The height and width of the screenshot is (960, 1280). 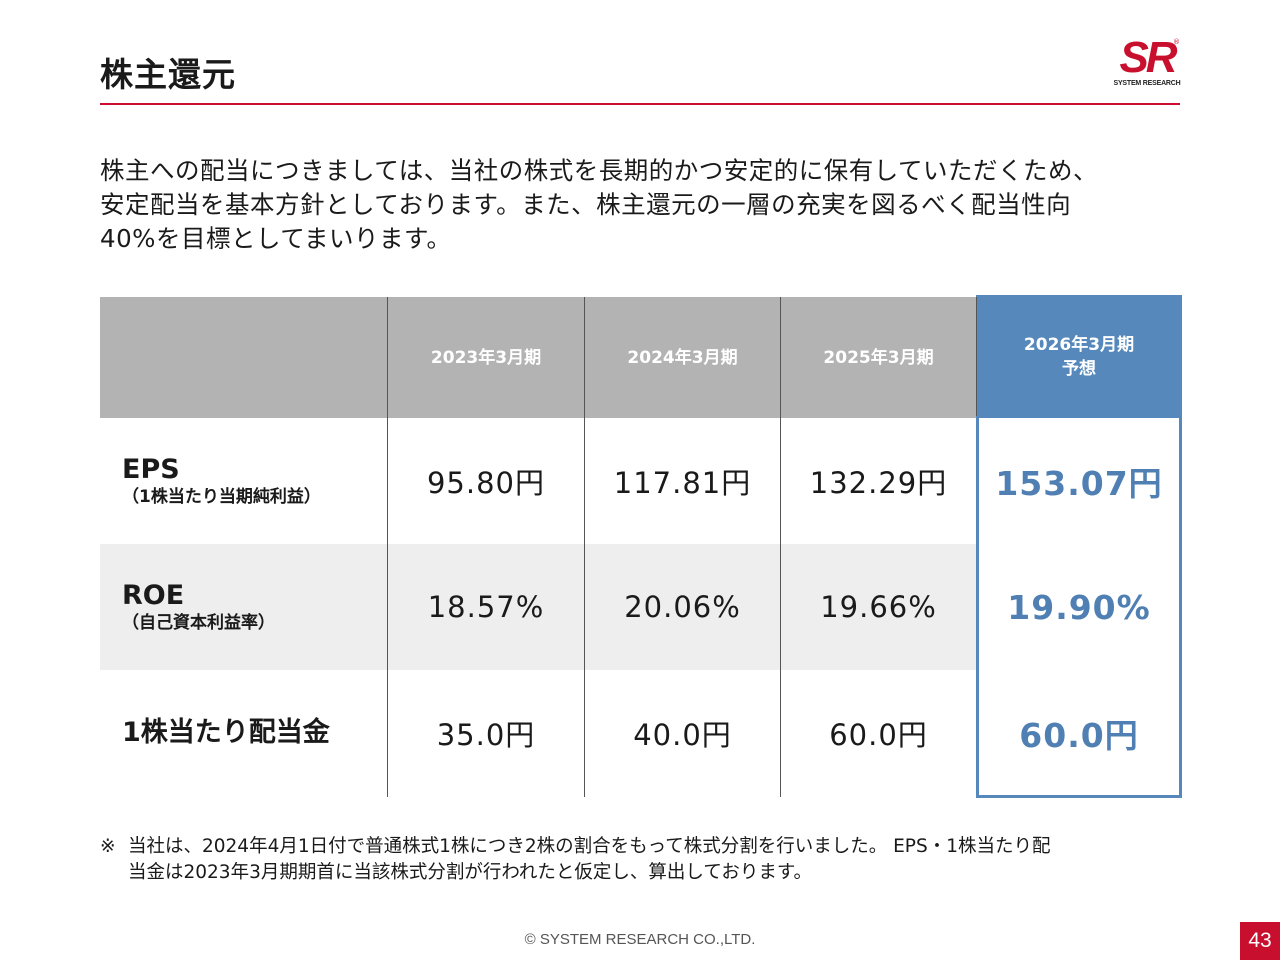 I want to click on table-cell-forecast: 19.90%, so click(x=1079, y=607).